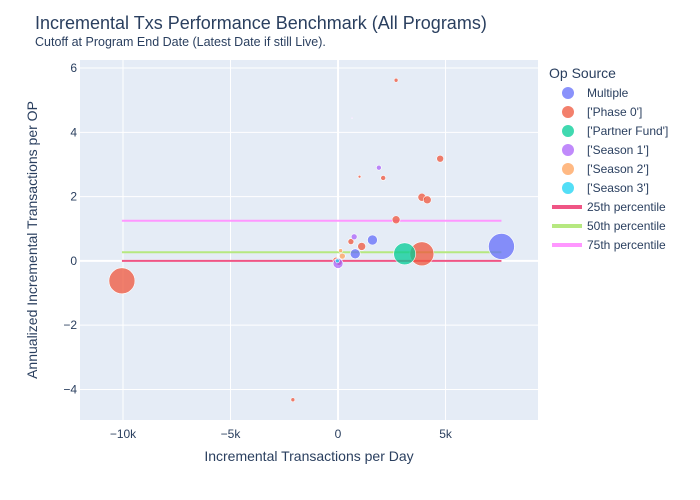 The height and width of the screenshot is (500, 700). Describe the element at coordinates (231, 434) in the screenshot. I see `x-tick-label: −5k` at that location.